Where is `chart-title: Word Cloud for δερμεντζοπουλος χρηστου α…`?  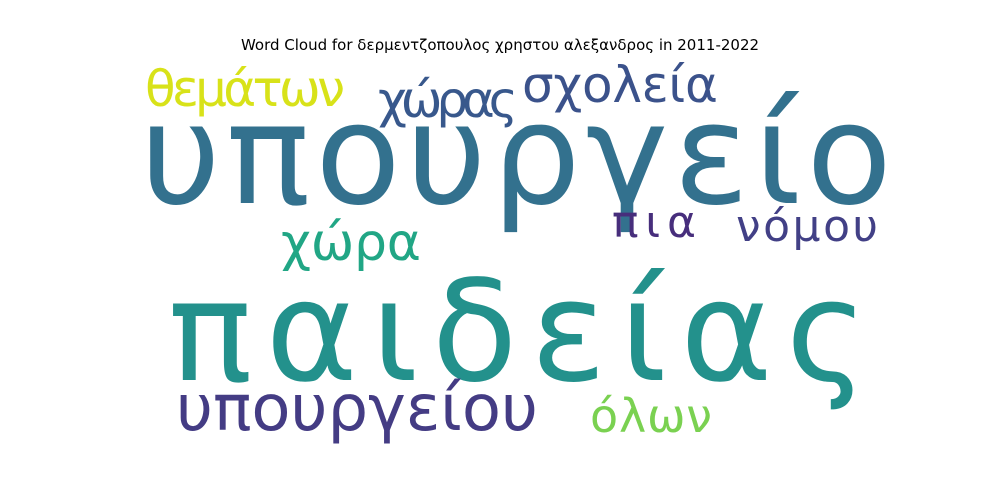 chart-title: Word Cloud for δερμεντζοπουλος χρηστου α… is located at coordinates (500, 45).